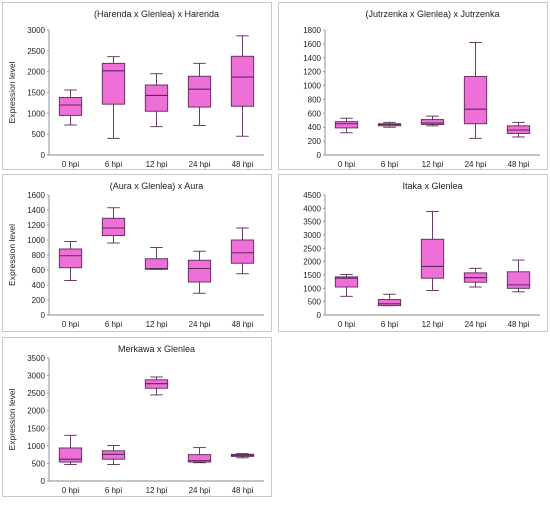 The image size is (550, 506). Describe the element at coordinates (312, 30) in the screenshot. I see `y-tick-label: 1800` at that location.